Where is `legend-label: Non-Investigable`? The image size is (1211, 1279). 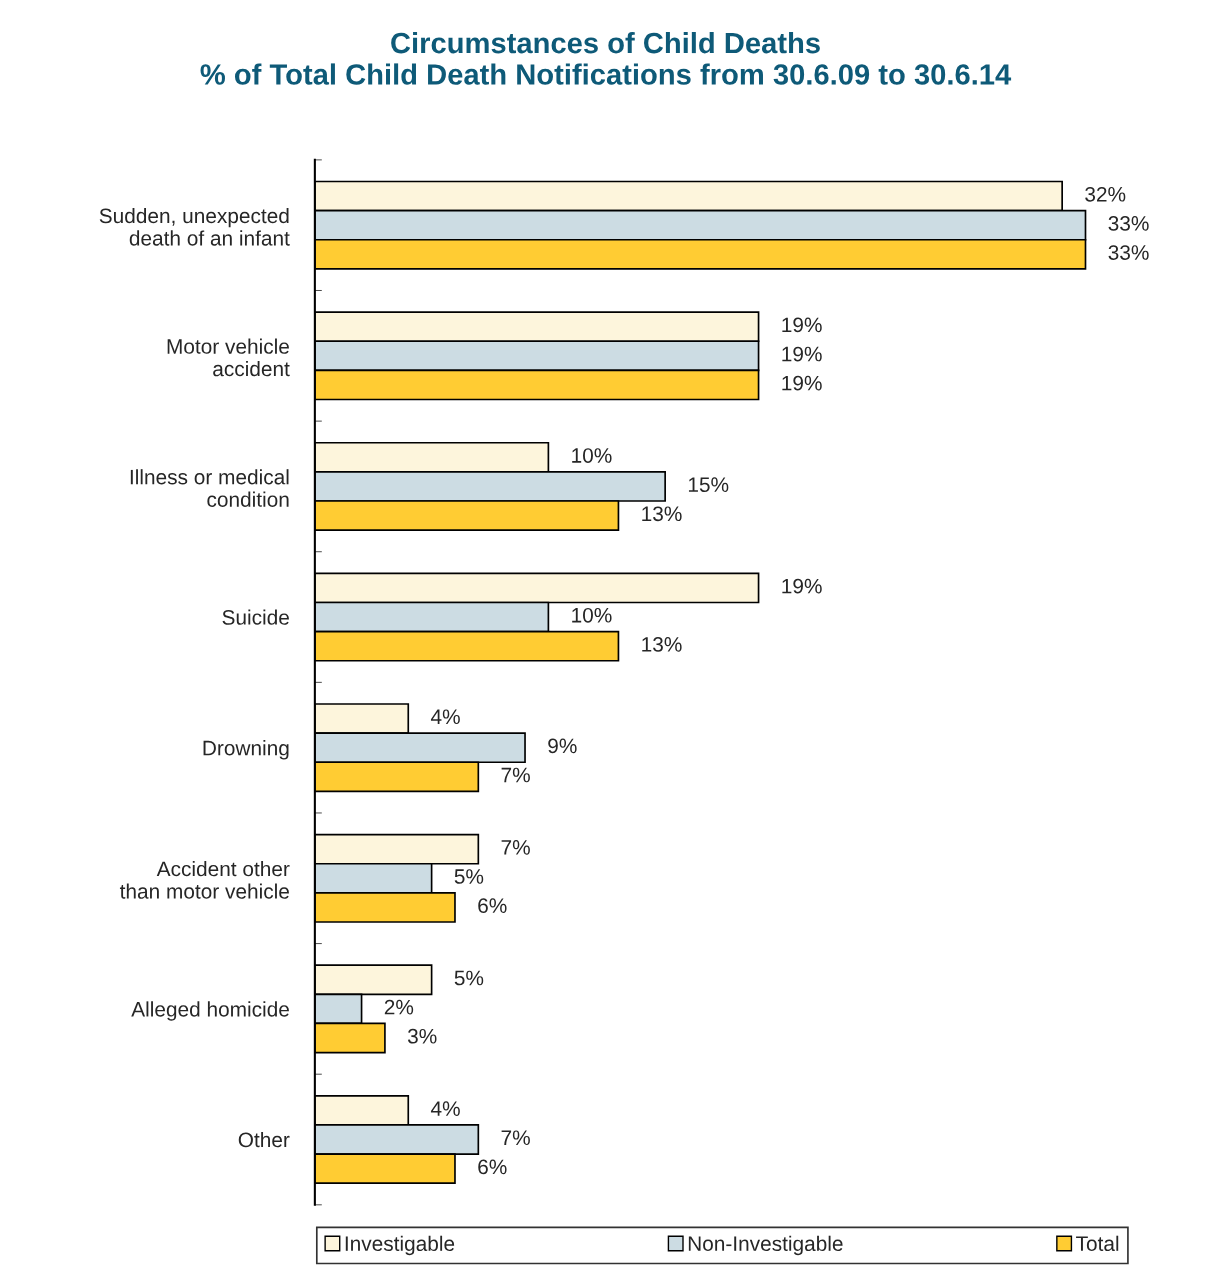
legend-label: Non-Investigable is located at coordinates (765, 1245).